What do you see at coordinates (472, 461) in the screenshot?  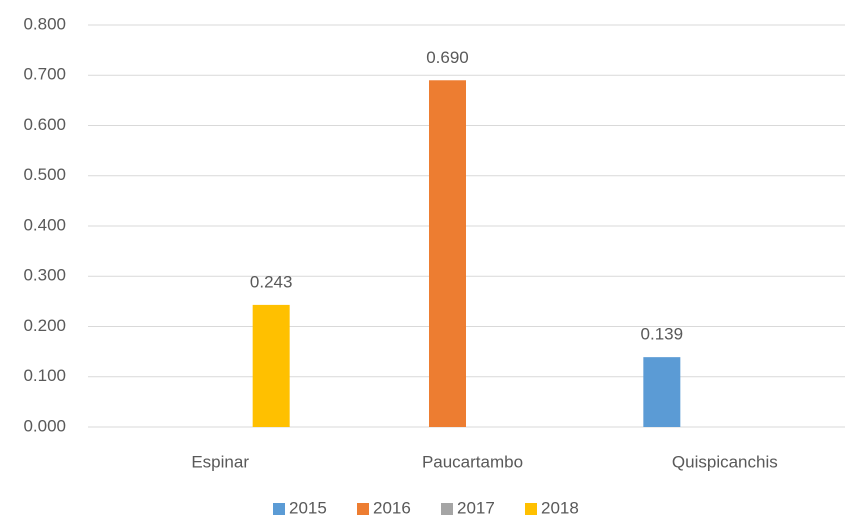 I see `x-tick-label: Paucartambo` at bounding box center [472, 461].